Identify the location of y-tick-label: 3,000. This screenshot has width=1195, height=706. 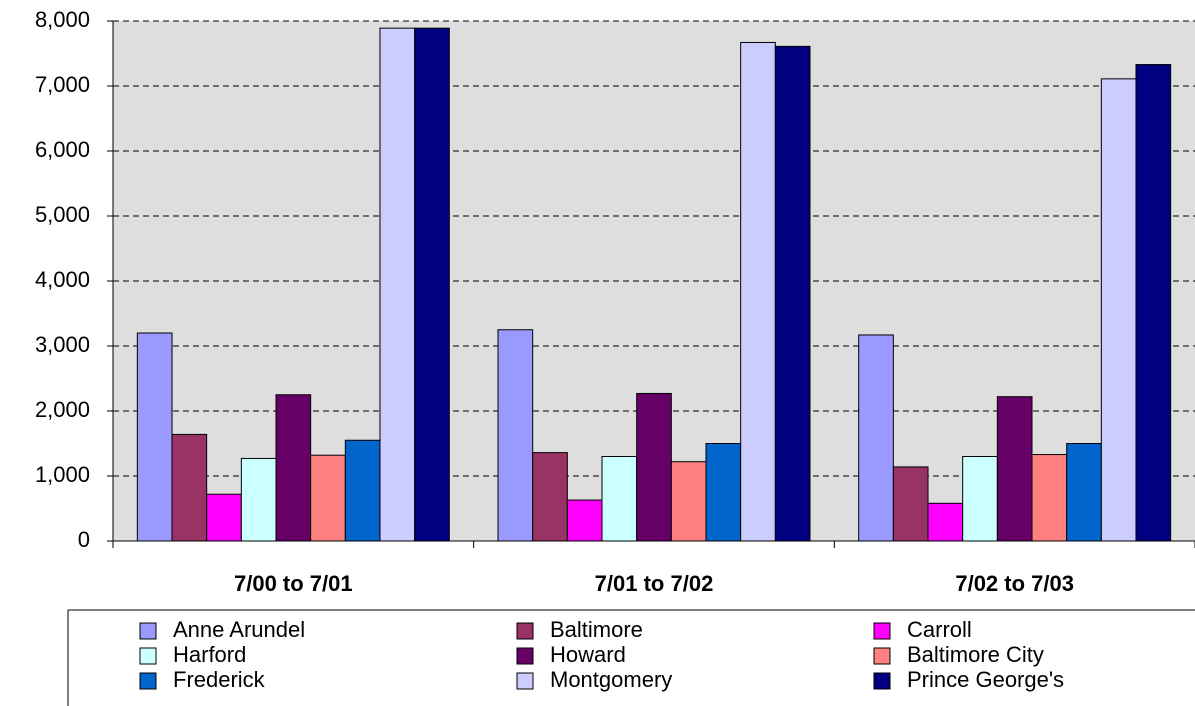
(62, 344).